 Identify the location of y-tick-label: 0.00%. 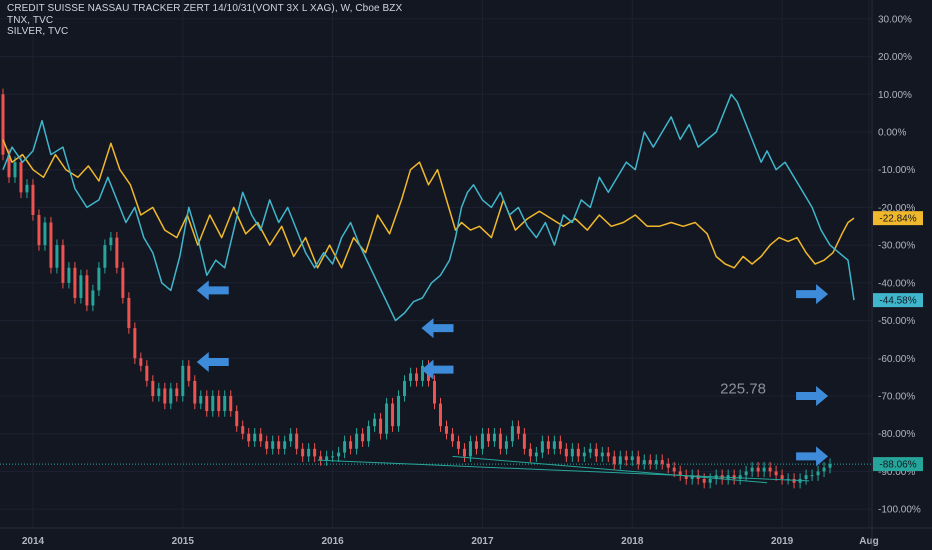
(892, 133).